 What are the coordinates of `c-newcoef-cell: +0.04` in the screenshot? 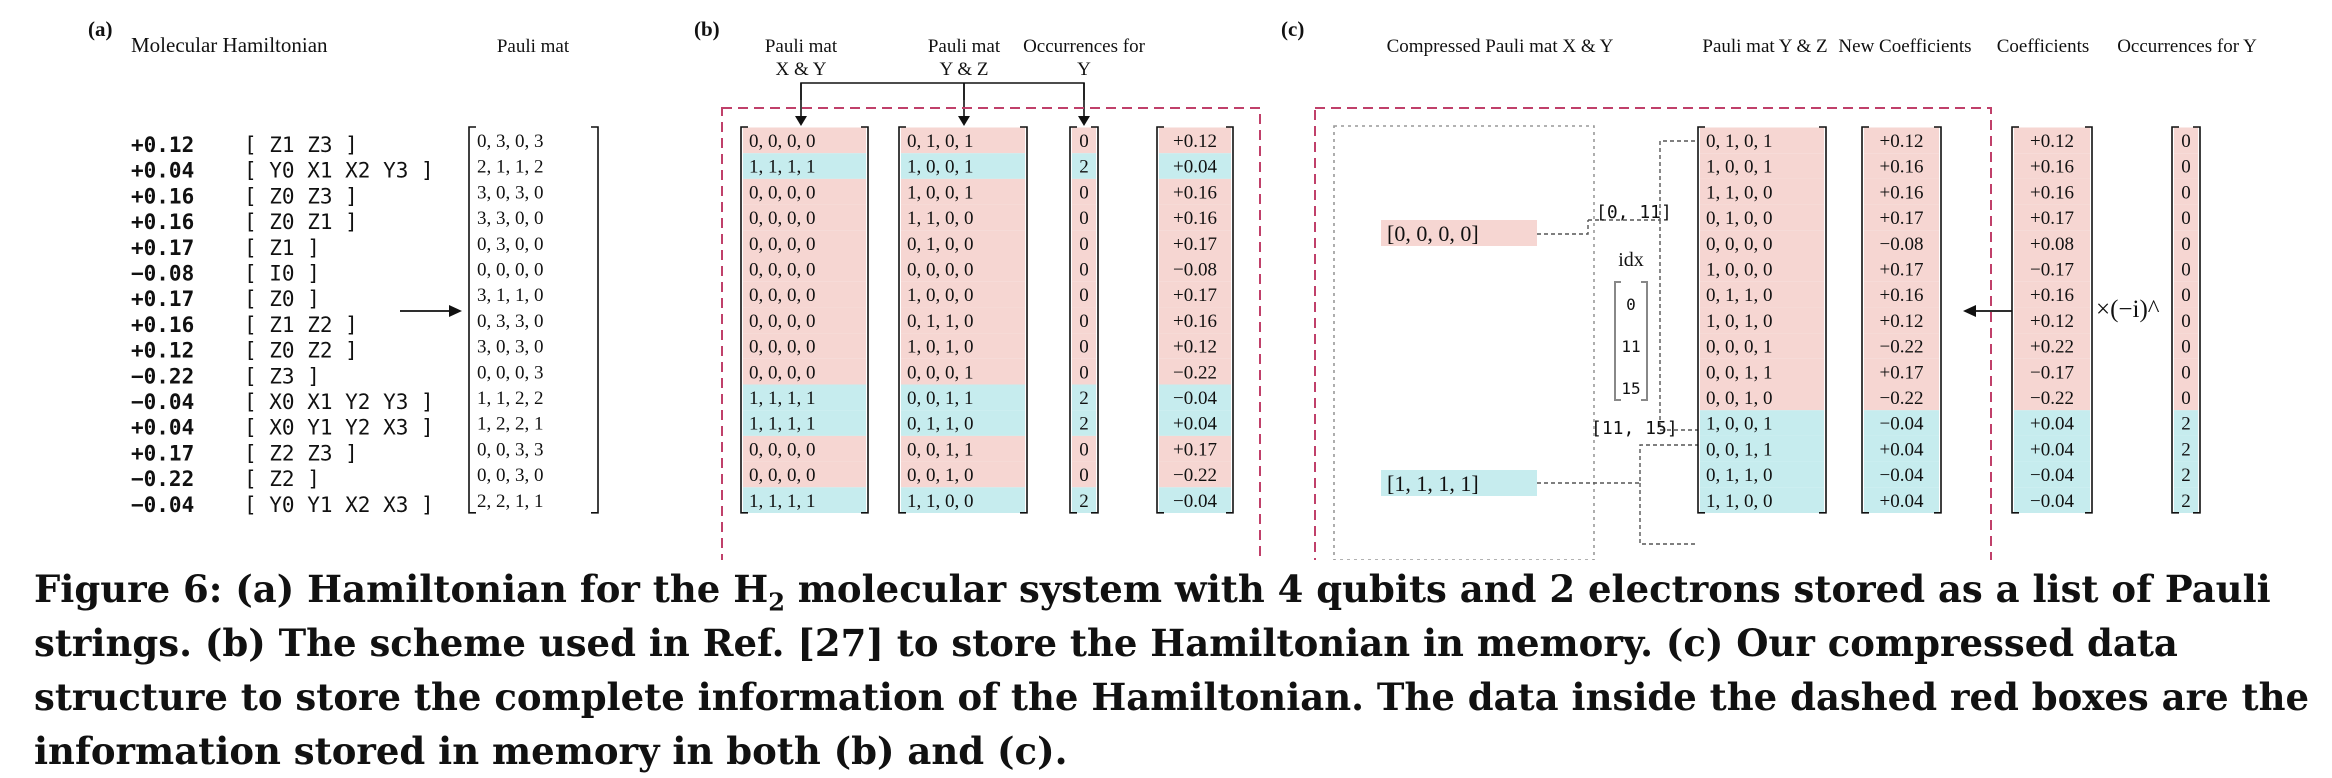 It's located at (1902, 501).